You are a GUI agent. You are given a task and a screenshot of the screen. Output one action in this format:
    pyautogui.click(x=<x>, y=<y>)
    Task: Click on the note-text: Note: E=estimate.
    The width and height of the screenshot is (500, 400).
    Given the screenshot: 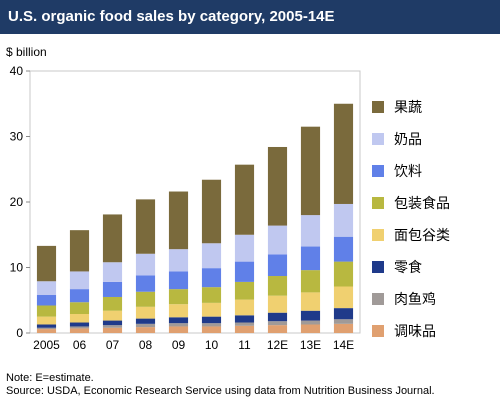 What is the action you would take?
    pyautogui.click(x=50, y=378)
    